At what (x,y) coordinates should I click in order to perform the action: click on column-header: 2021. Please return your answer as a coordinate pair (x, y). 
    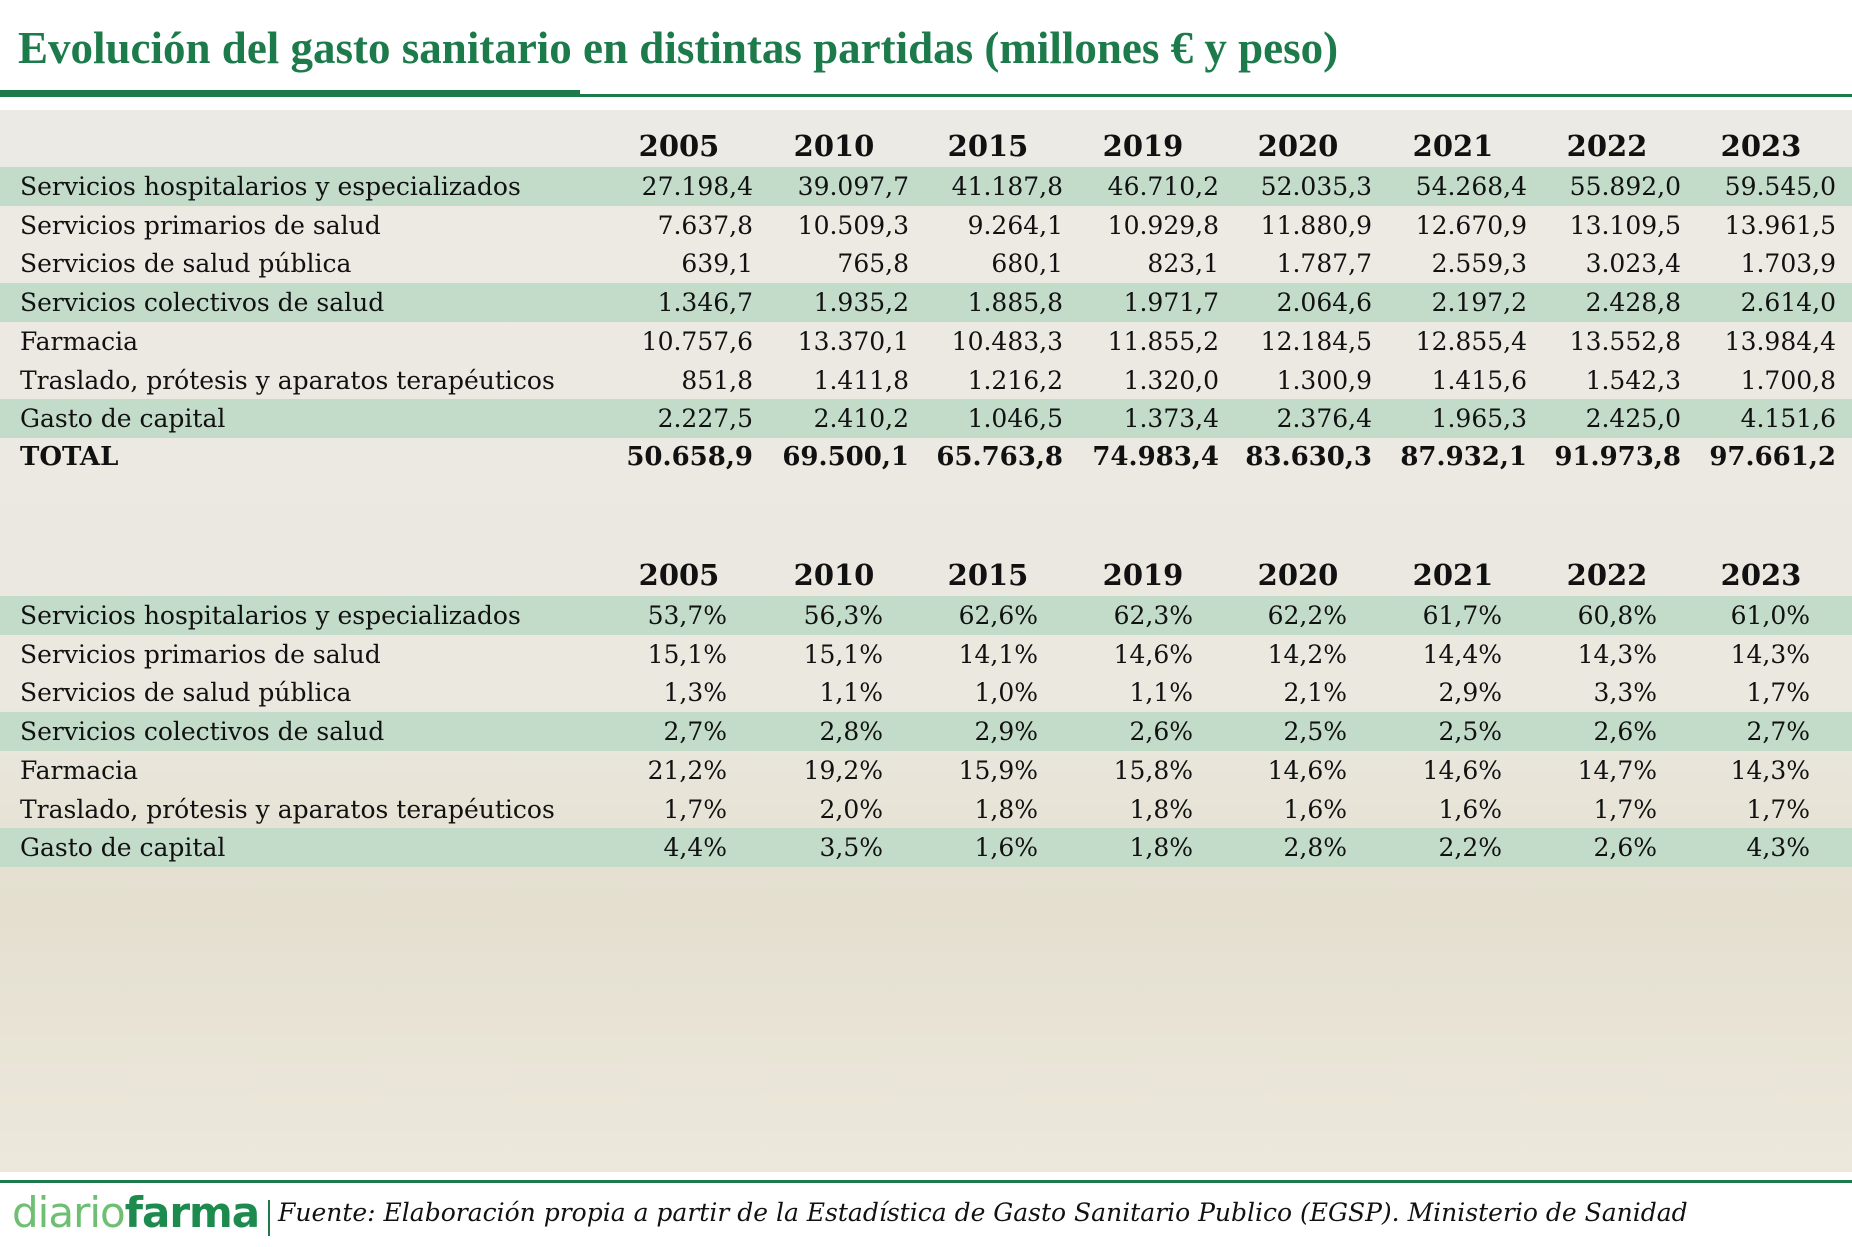
    Looking at the image, I should click on (1453, 575).